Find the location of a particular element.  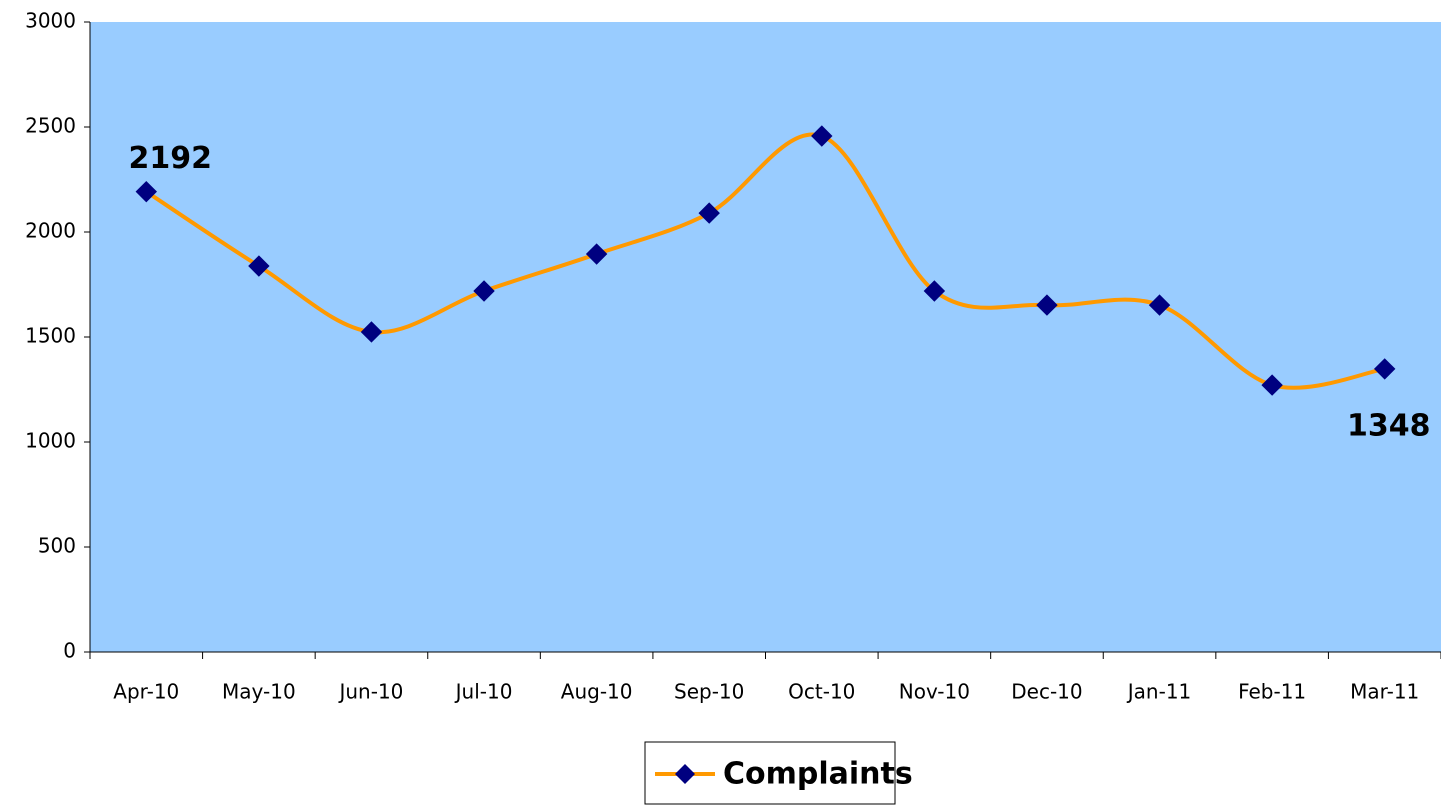

y-tick-label: 0 is located at coordinates (69, 651).